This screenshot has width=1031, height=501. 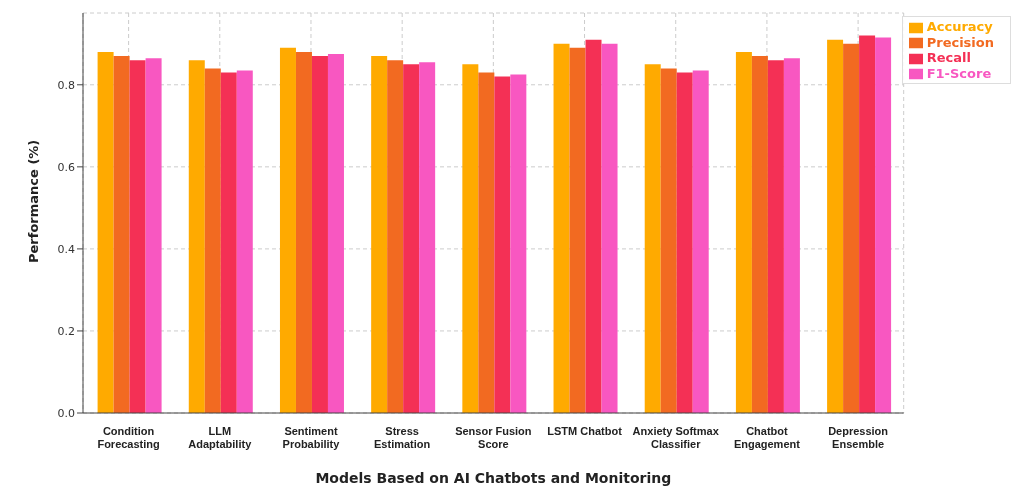 What do you see at coordinates (948, 57) in the screenshot?
I see `legend-label: Recall` at bounding box center [948, 57].